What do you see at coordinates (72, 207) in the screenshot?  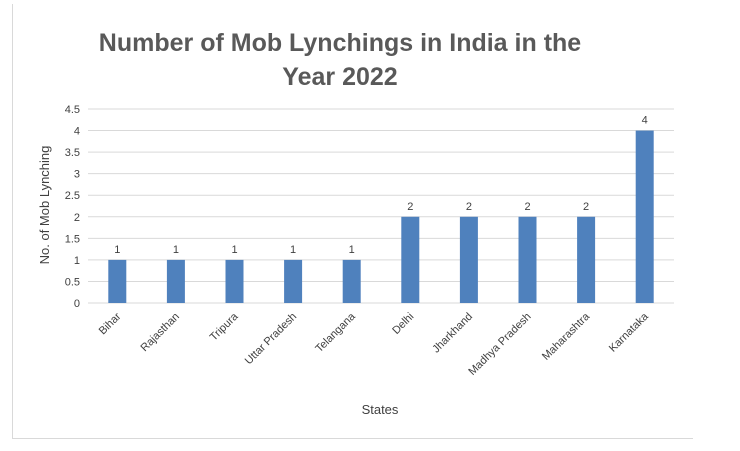 I see `y-tick-labels: 0 0.5 1 1.5 2 2.5 3 3.5 4 4.5` at bounding box center [72, 207].